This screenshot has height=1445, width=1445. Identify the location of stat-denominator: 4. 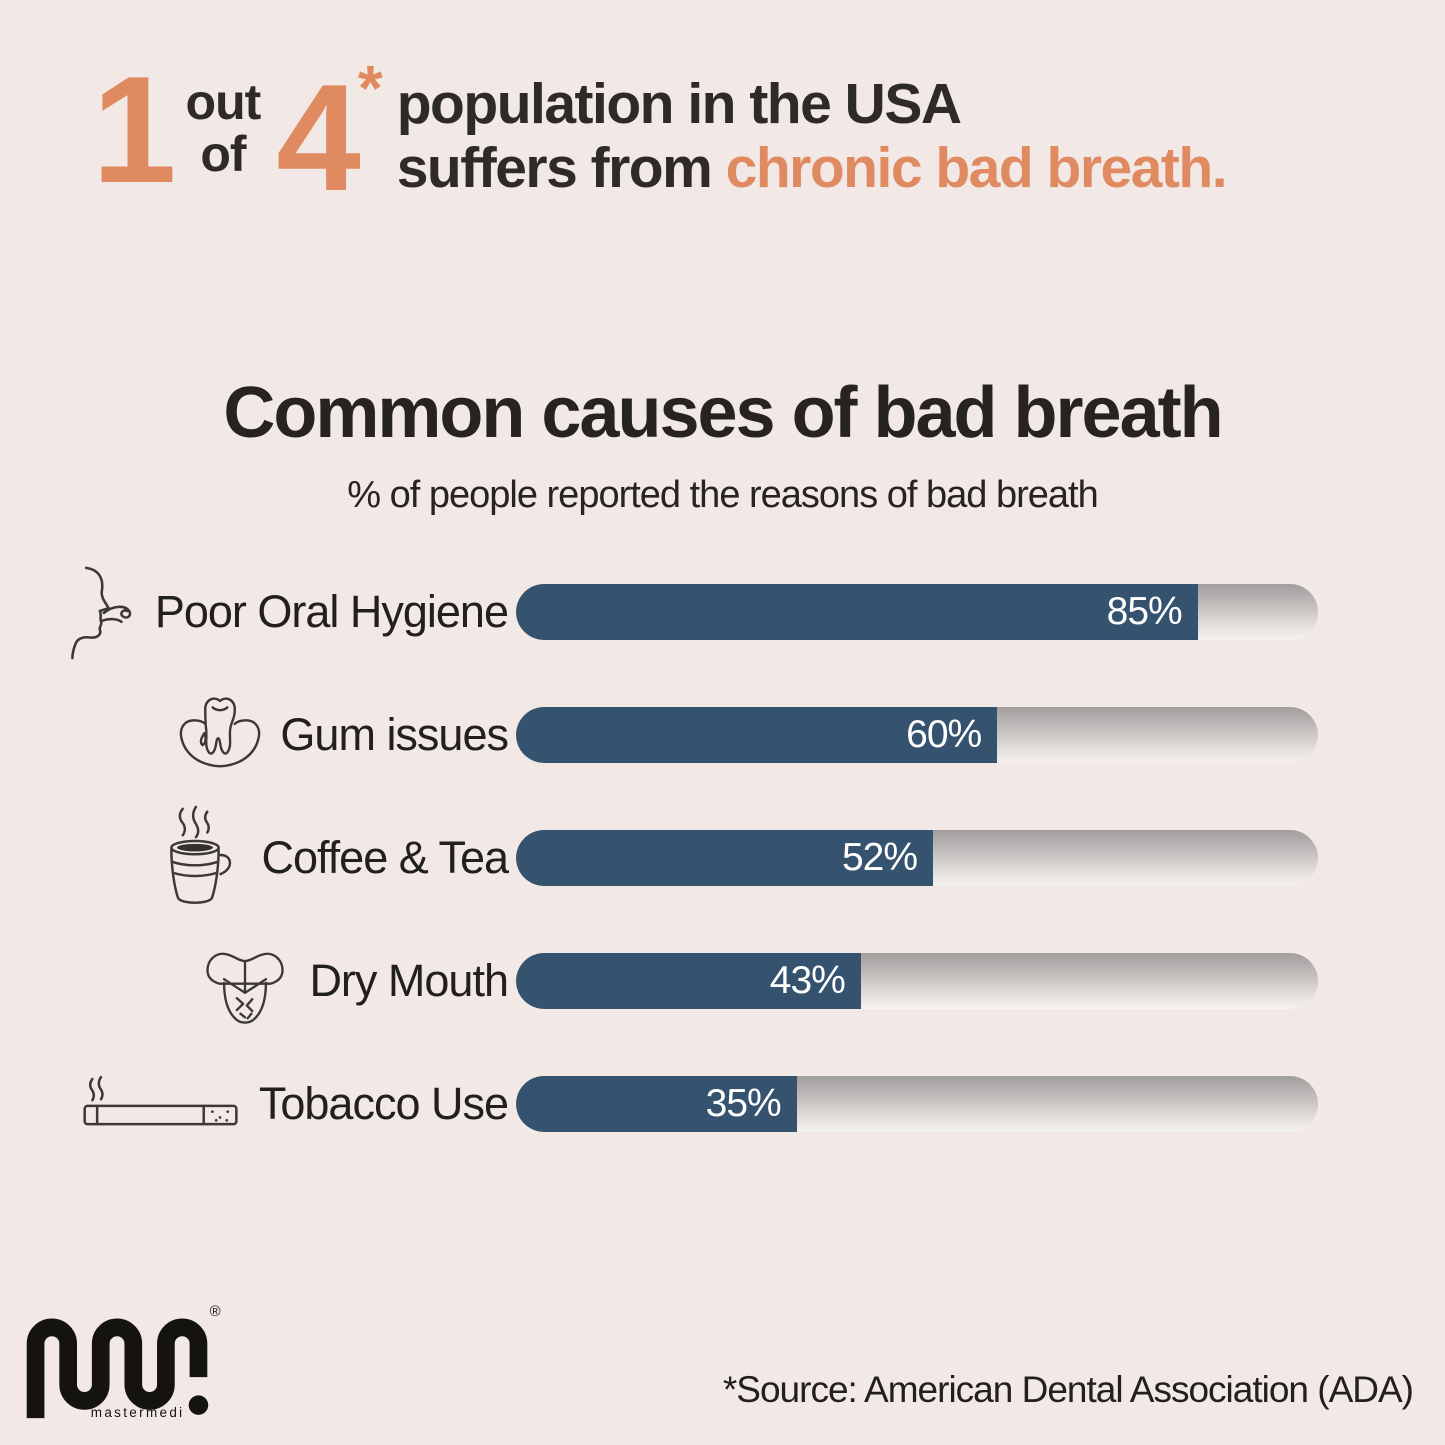
(318, 138).